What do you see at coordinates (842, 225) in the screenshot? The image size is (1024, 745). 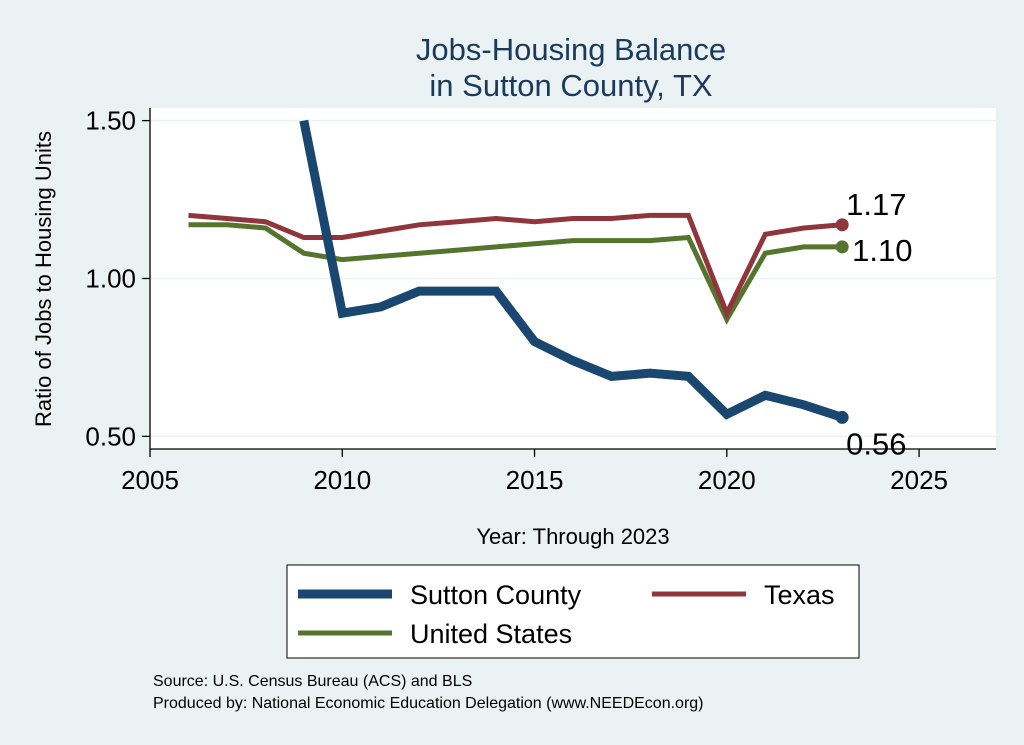 I see `end-marker-texas` at bounding box center [842, 225].